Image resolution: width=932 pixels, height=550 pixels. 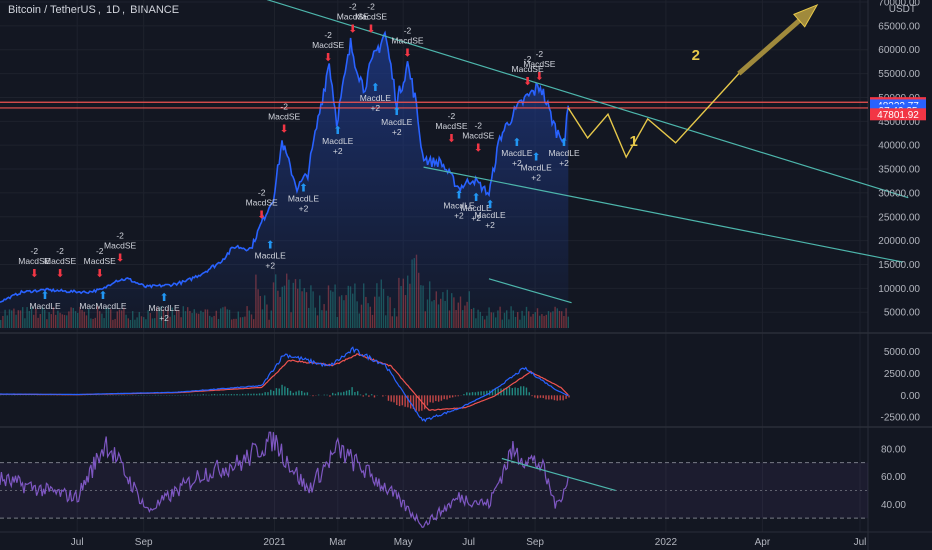 I want to click on price-label-3: 47801.92, so click(x=898, y=115).